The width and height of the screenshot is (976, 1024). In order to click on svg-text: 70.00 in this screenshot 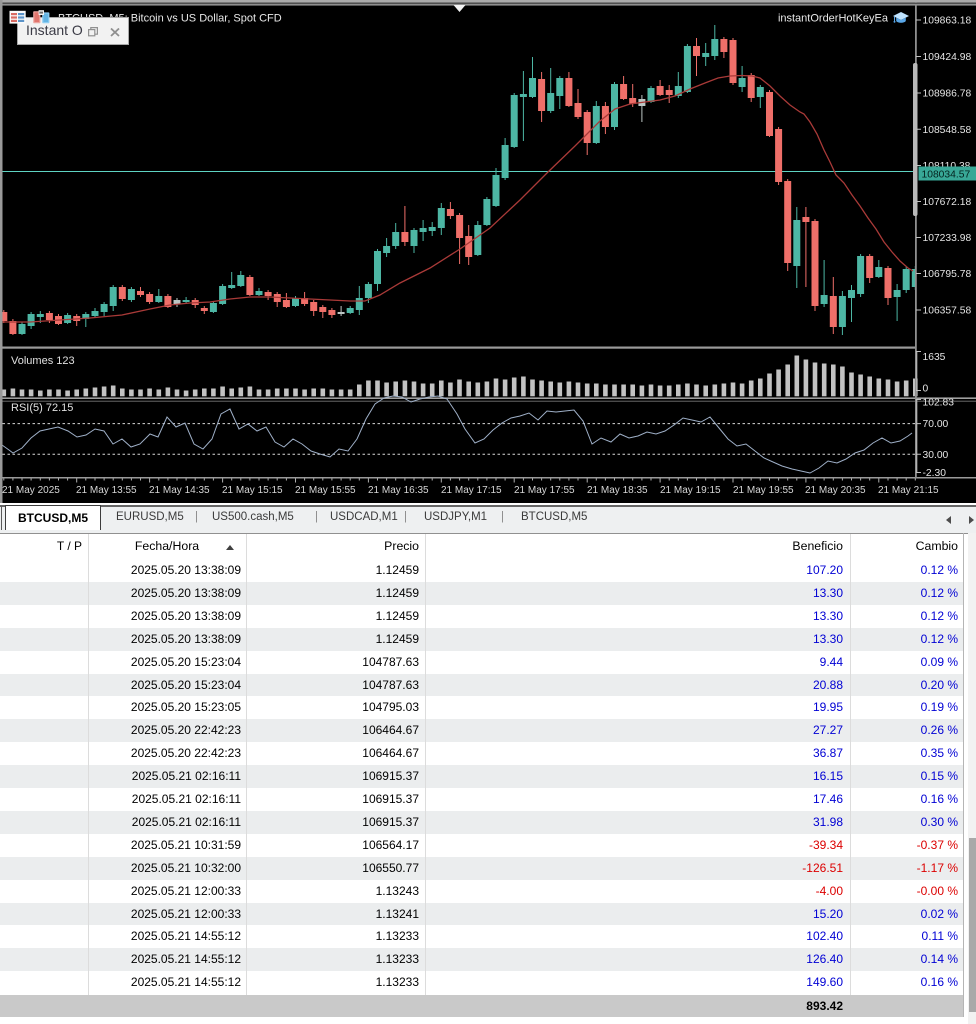, I will do `click(936, 424)`.